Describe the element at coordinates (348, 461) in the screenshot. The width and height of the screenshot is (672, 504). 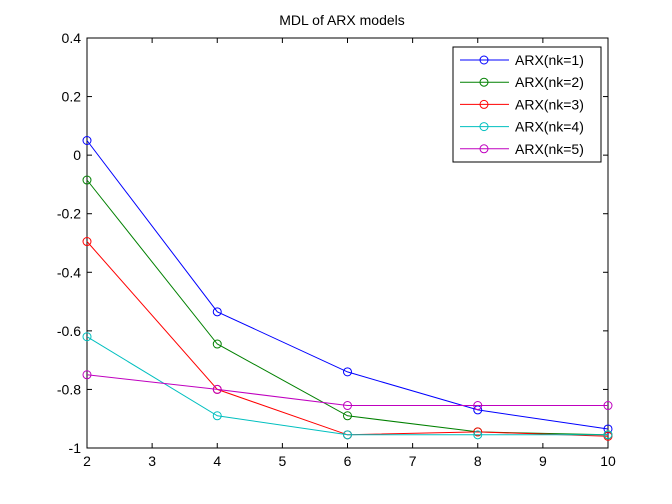
I see `x-tick-label: 6` at that location.